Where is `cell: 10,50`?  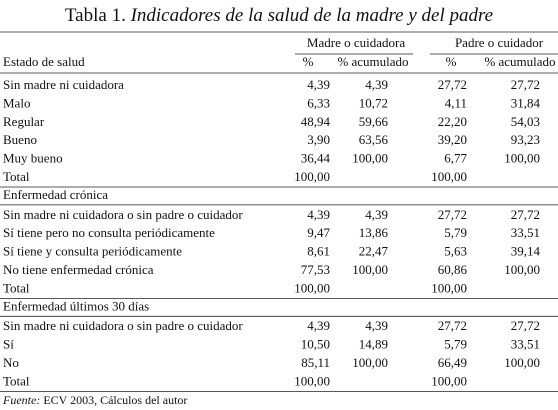
cell: 10,50 is located at coordinates (315, 344).